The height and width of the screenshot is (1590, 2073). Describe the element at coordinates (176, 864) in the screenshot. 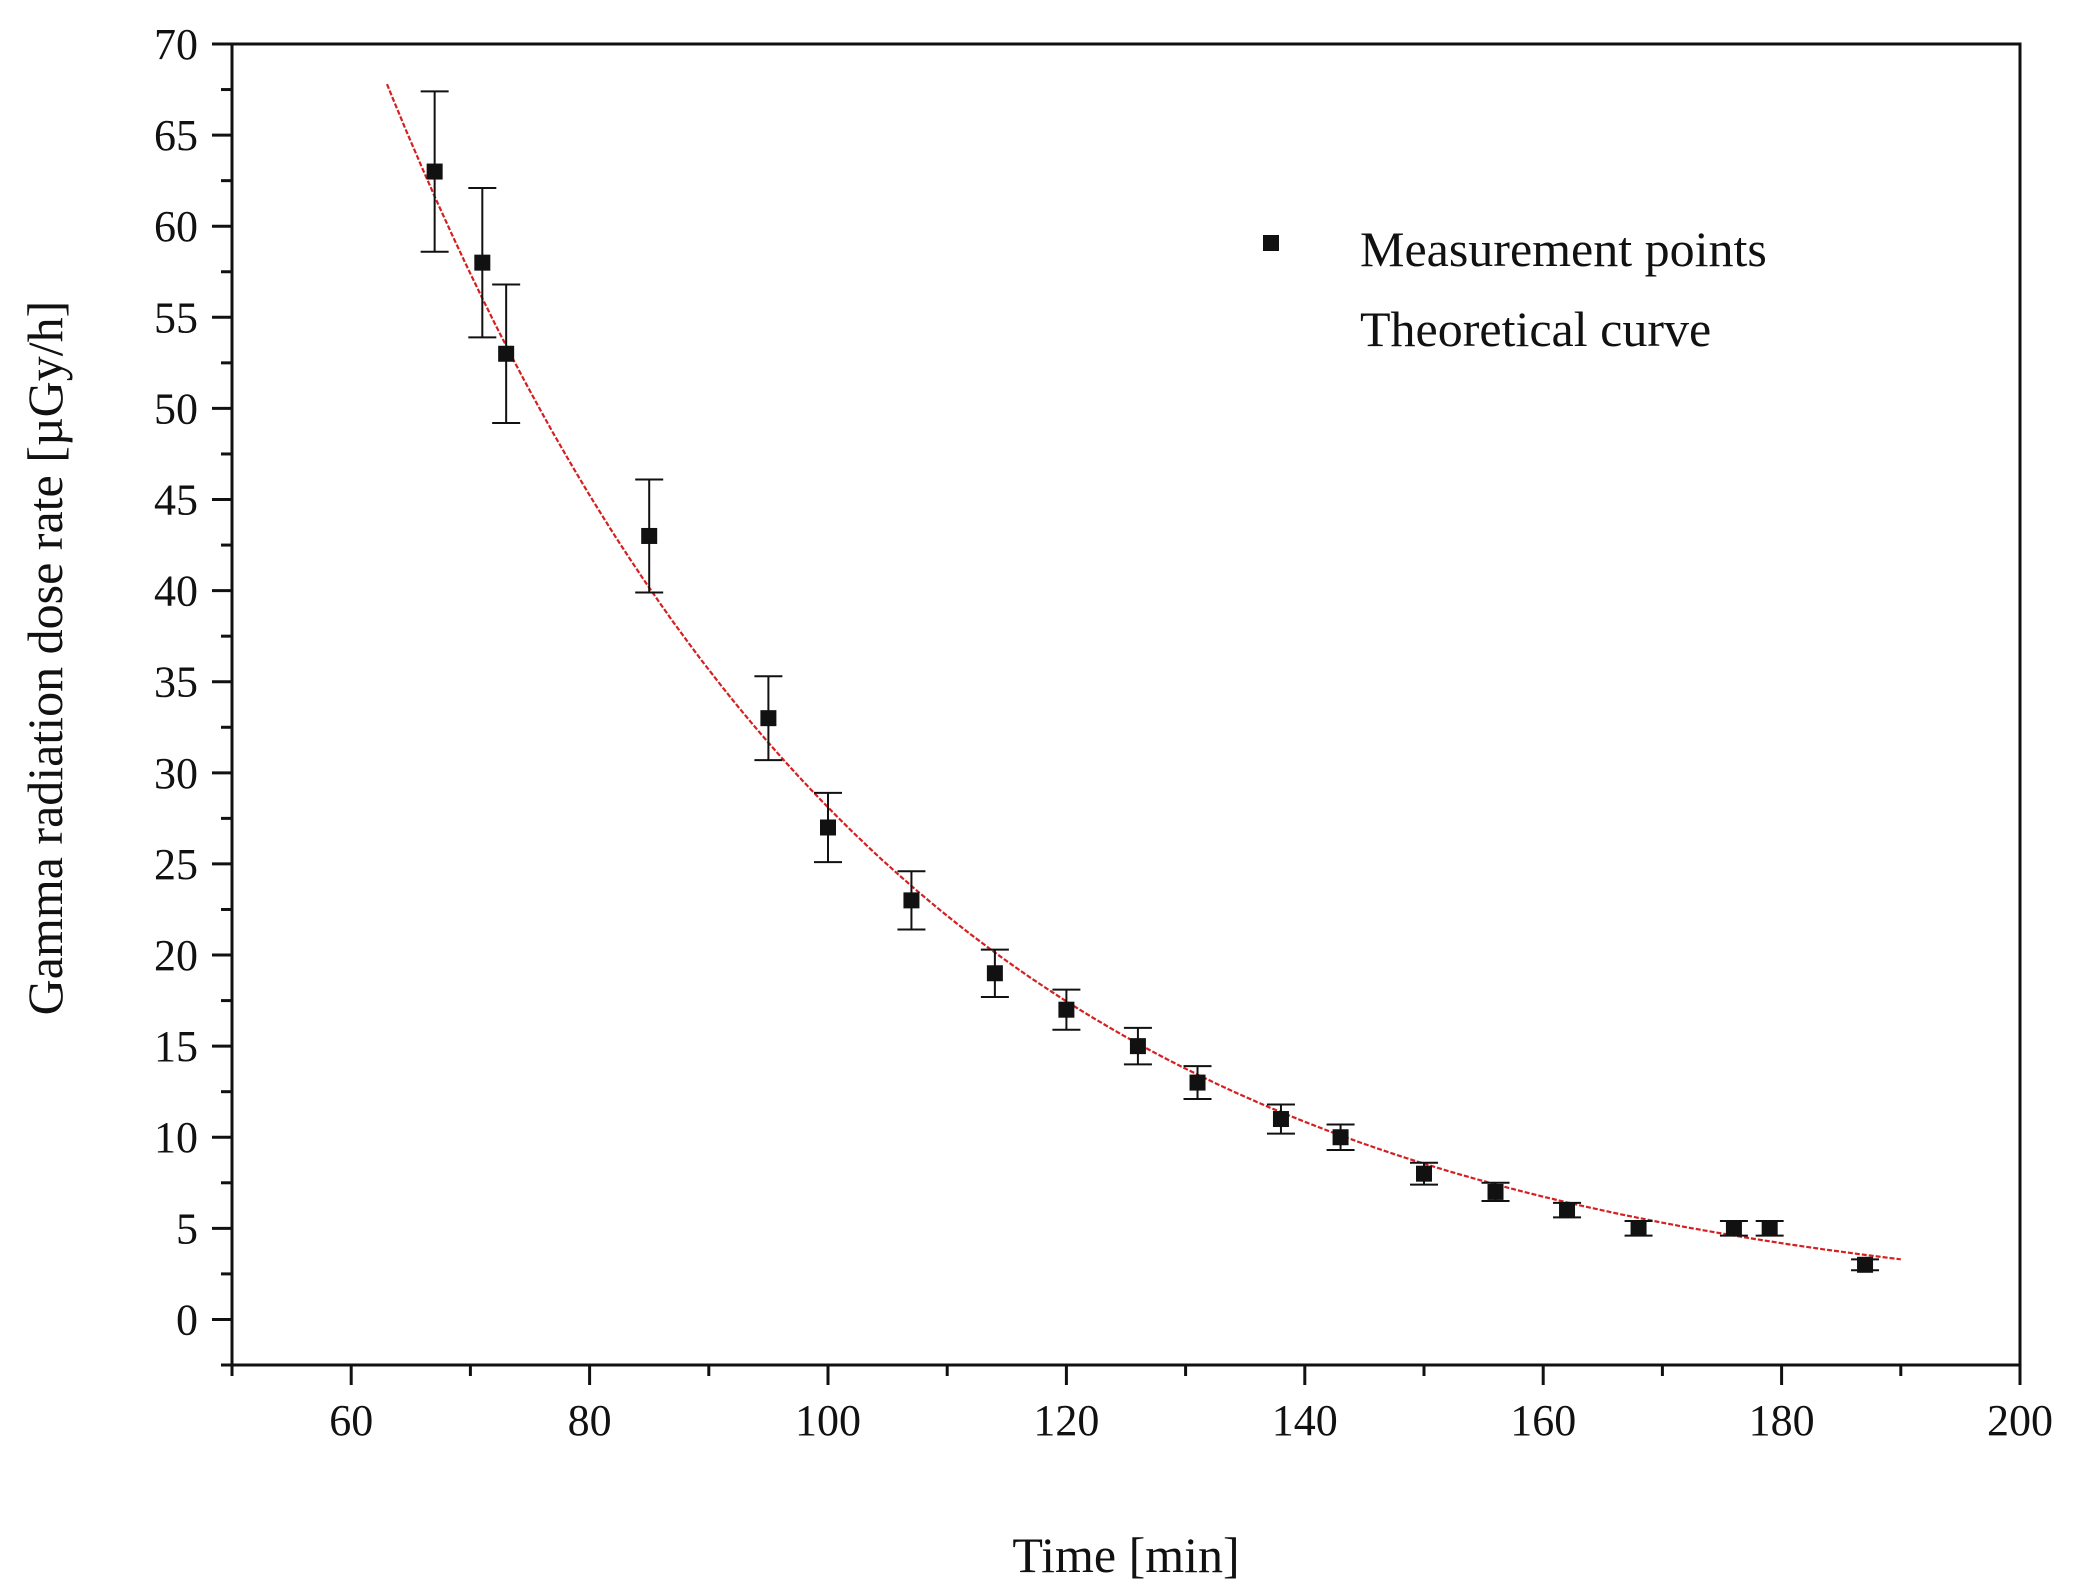

I see `y-tick-label: 25` at that location.